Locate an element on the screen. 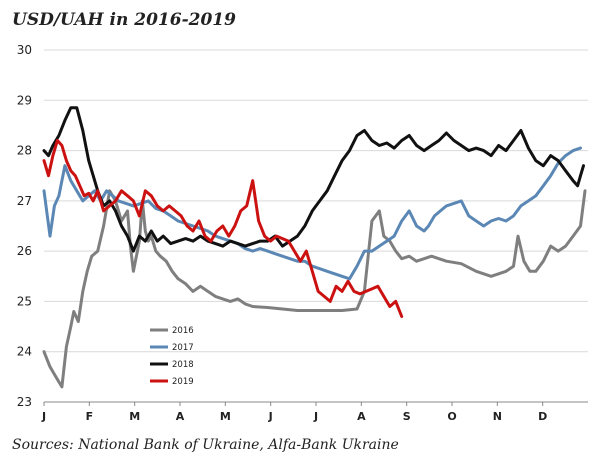 Image resolution: width=611 pixels, height=464 pixels. y-tick-labels: 23 24 25 26 27 28 29 30 is located at coordinates (24, 226).